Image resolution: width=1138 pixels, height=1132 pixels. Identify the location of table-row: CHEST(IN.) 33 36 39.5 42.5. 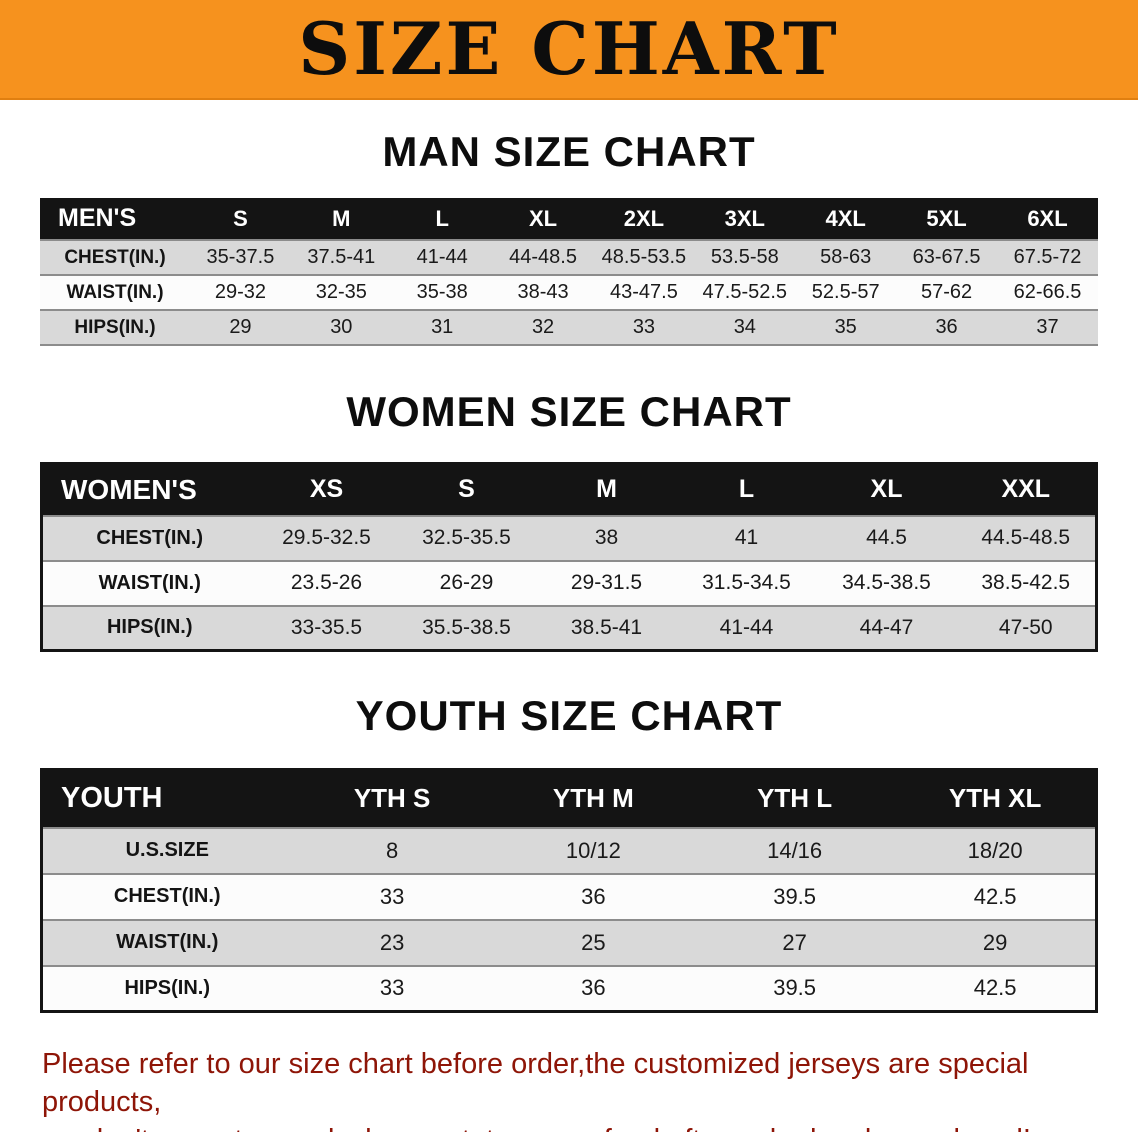
(569, 896).